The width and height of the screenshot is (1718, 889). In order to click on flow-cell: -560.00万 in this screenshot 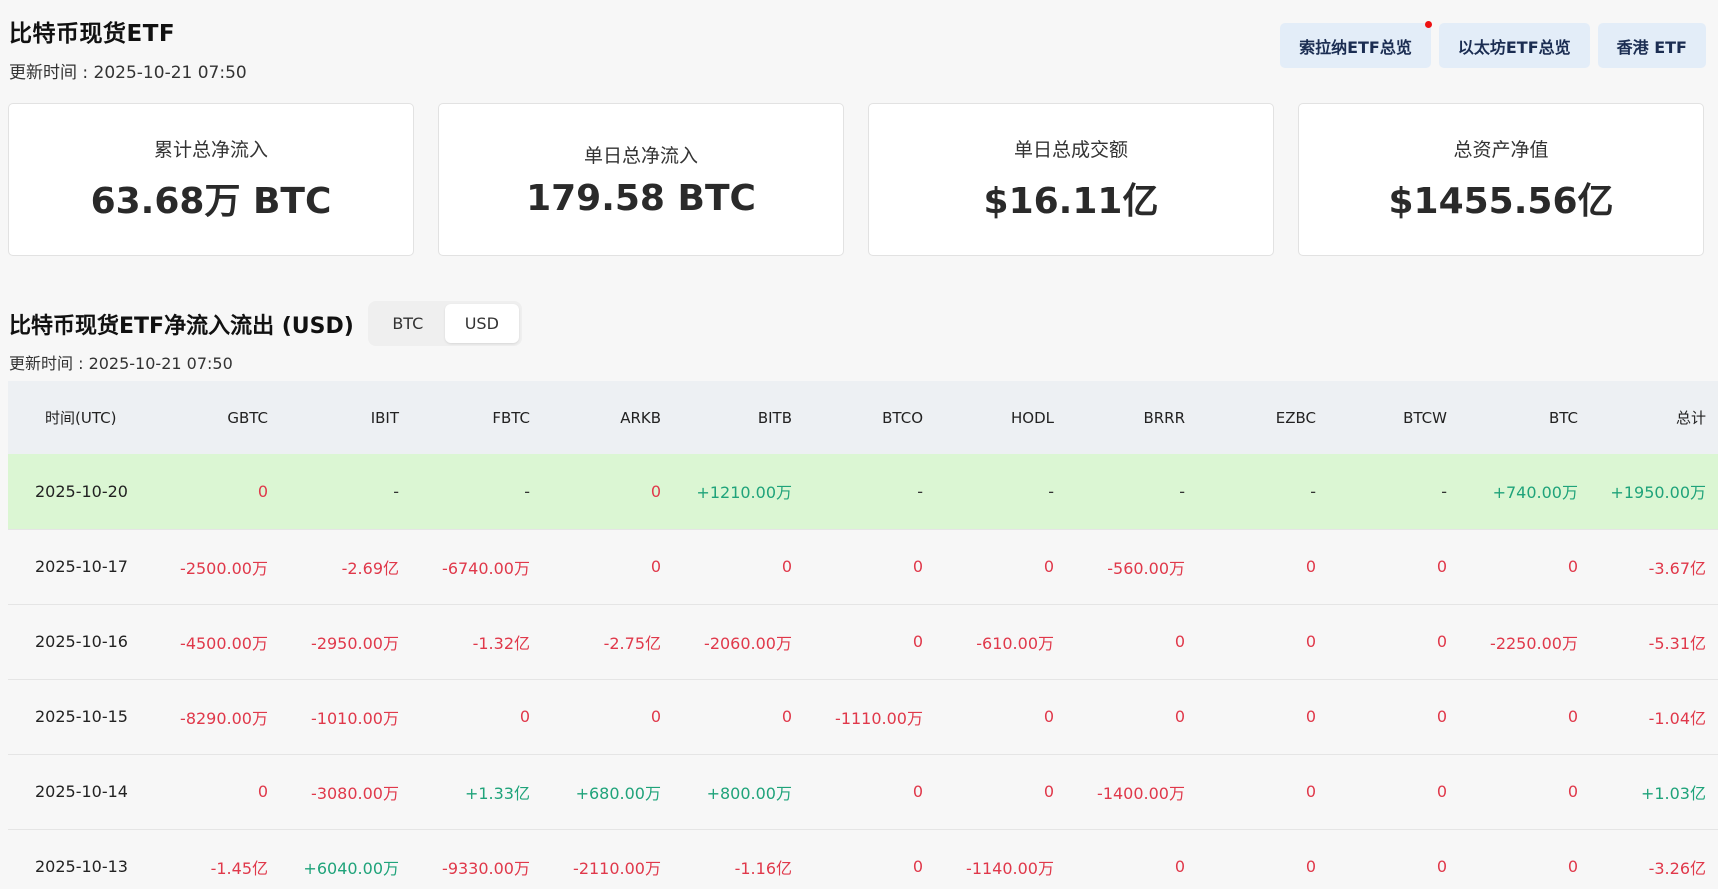, I will do `click(1131, 567)`.